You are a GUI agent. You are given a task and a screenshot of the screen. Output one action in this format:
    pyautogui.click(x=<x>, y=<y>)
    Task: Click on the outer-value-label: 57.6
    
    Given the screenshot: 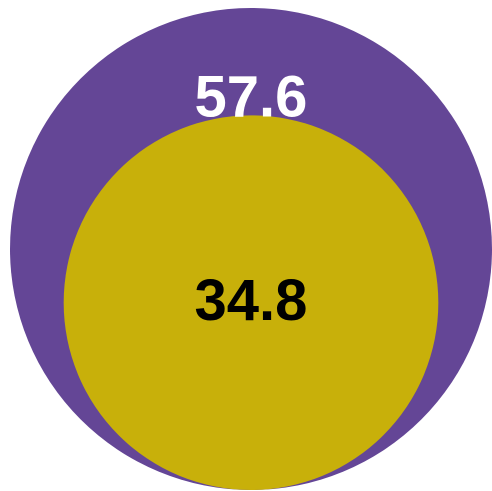 What is the action you would take?
    pyautogui.click(x=251, y=96)
    